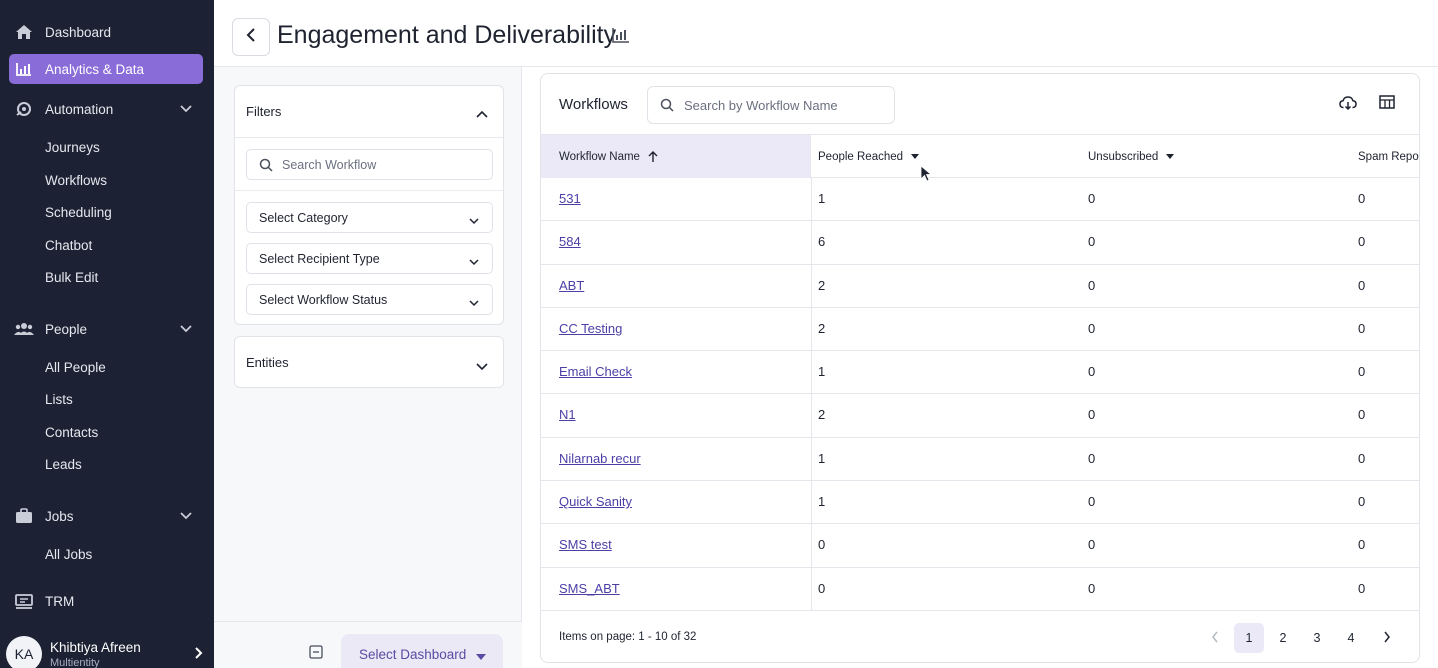 The height and width of the screenshot is (668, 1438). Describe the element at coordinates (861, 156) in the screenshot. I see `column-label: People Reached` at that location.